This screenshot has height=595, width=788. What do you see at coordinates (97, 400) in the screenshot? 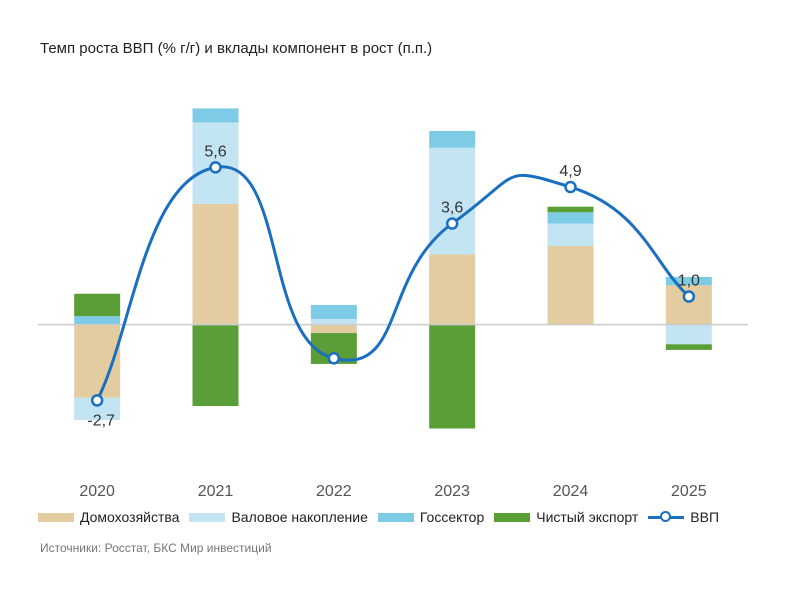
I see `gdp-point-2020` at bounding box center [97, 400].